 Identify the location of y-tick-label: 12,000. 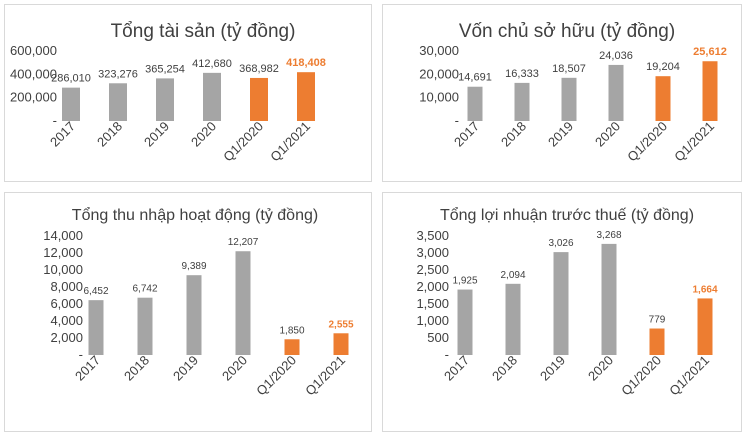
(63, 252).